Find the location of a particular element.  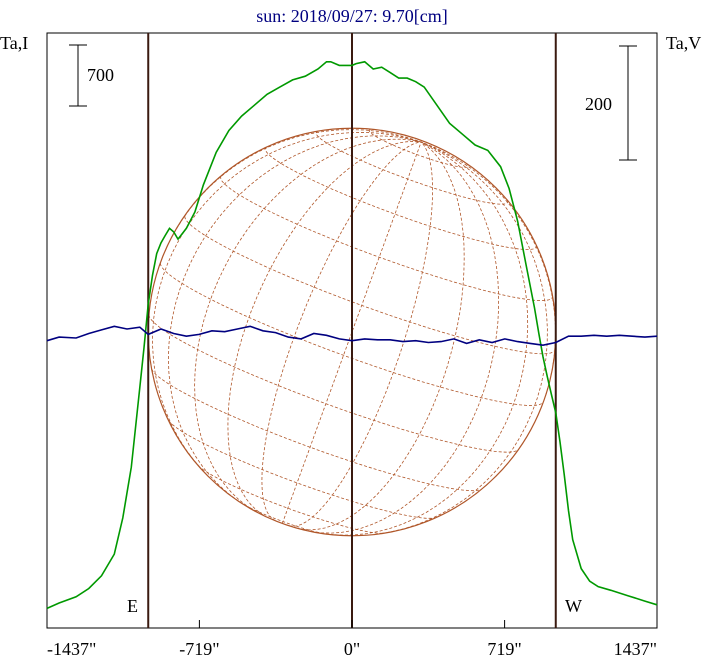

x-tick-label: 1437" is located at coordinates (635, 649).